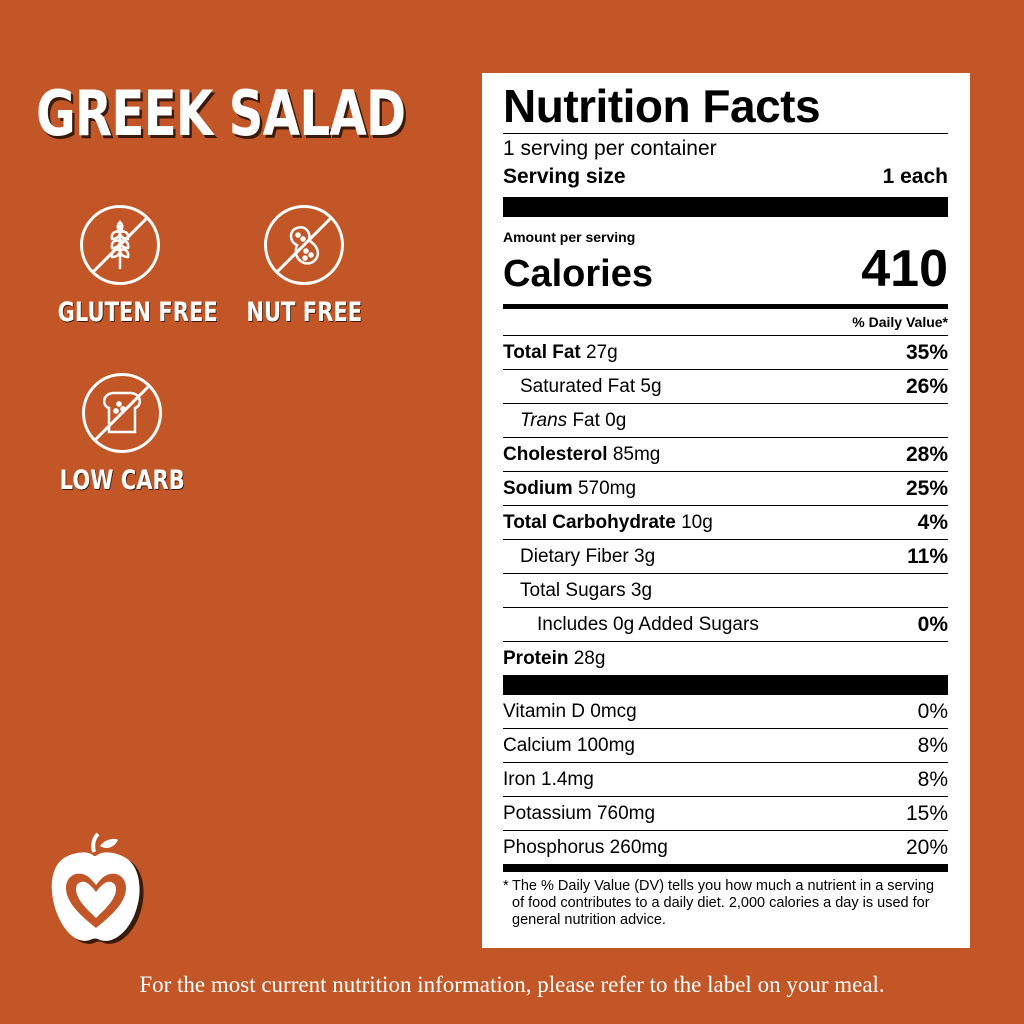 The height and width of the screenshot is (1024, 1024). Describe the element at coordinates (926, 847) in the screenshot. I see `vitamin-dv: 20%` at that location.